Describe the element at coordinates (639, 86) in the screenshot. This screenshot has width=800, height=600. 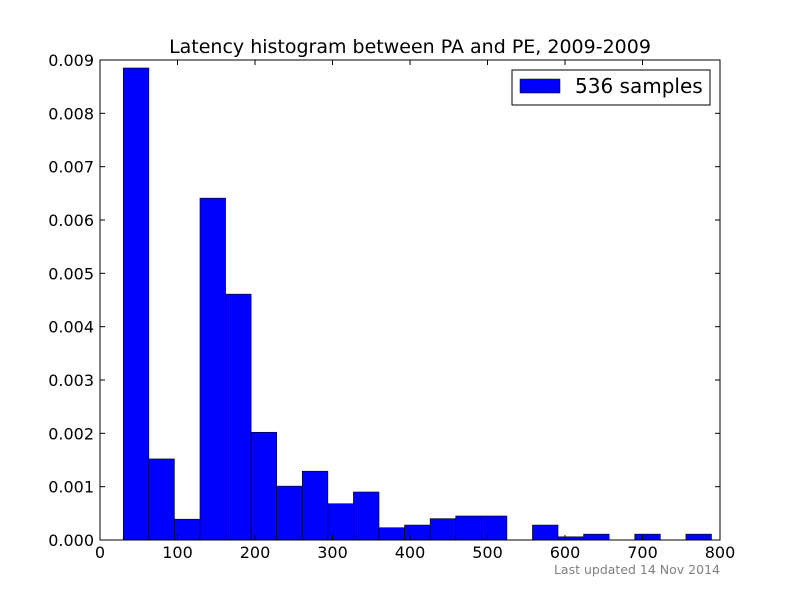
I see `legend-label: 536 samples` at that location.